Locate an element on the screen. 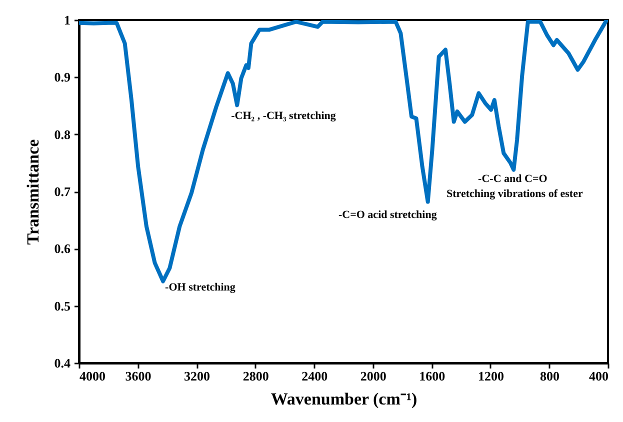 This screenshot has width=623, height=422. x-tick-label: 1200 is located at coordinates (491, 376).